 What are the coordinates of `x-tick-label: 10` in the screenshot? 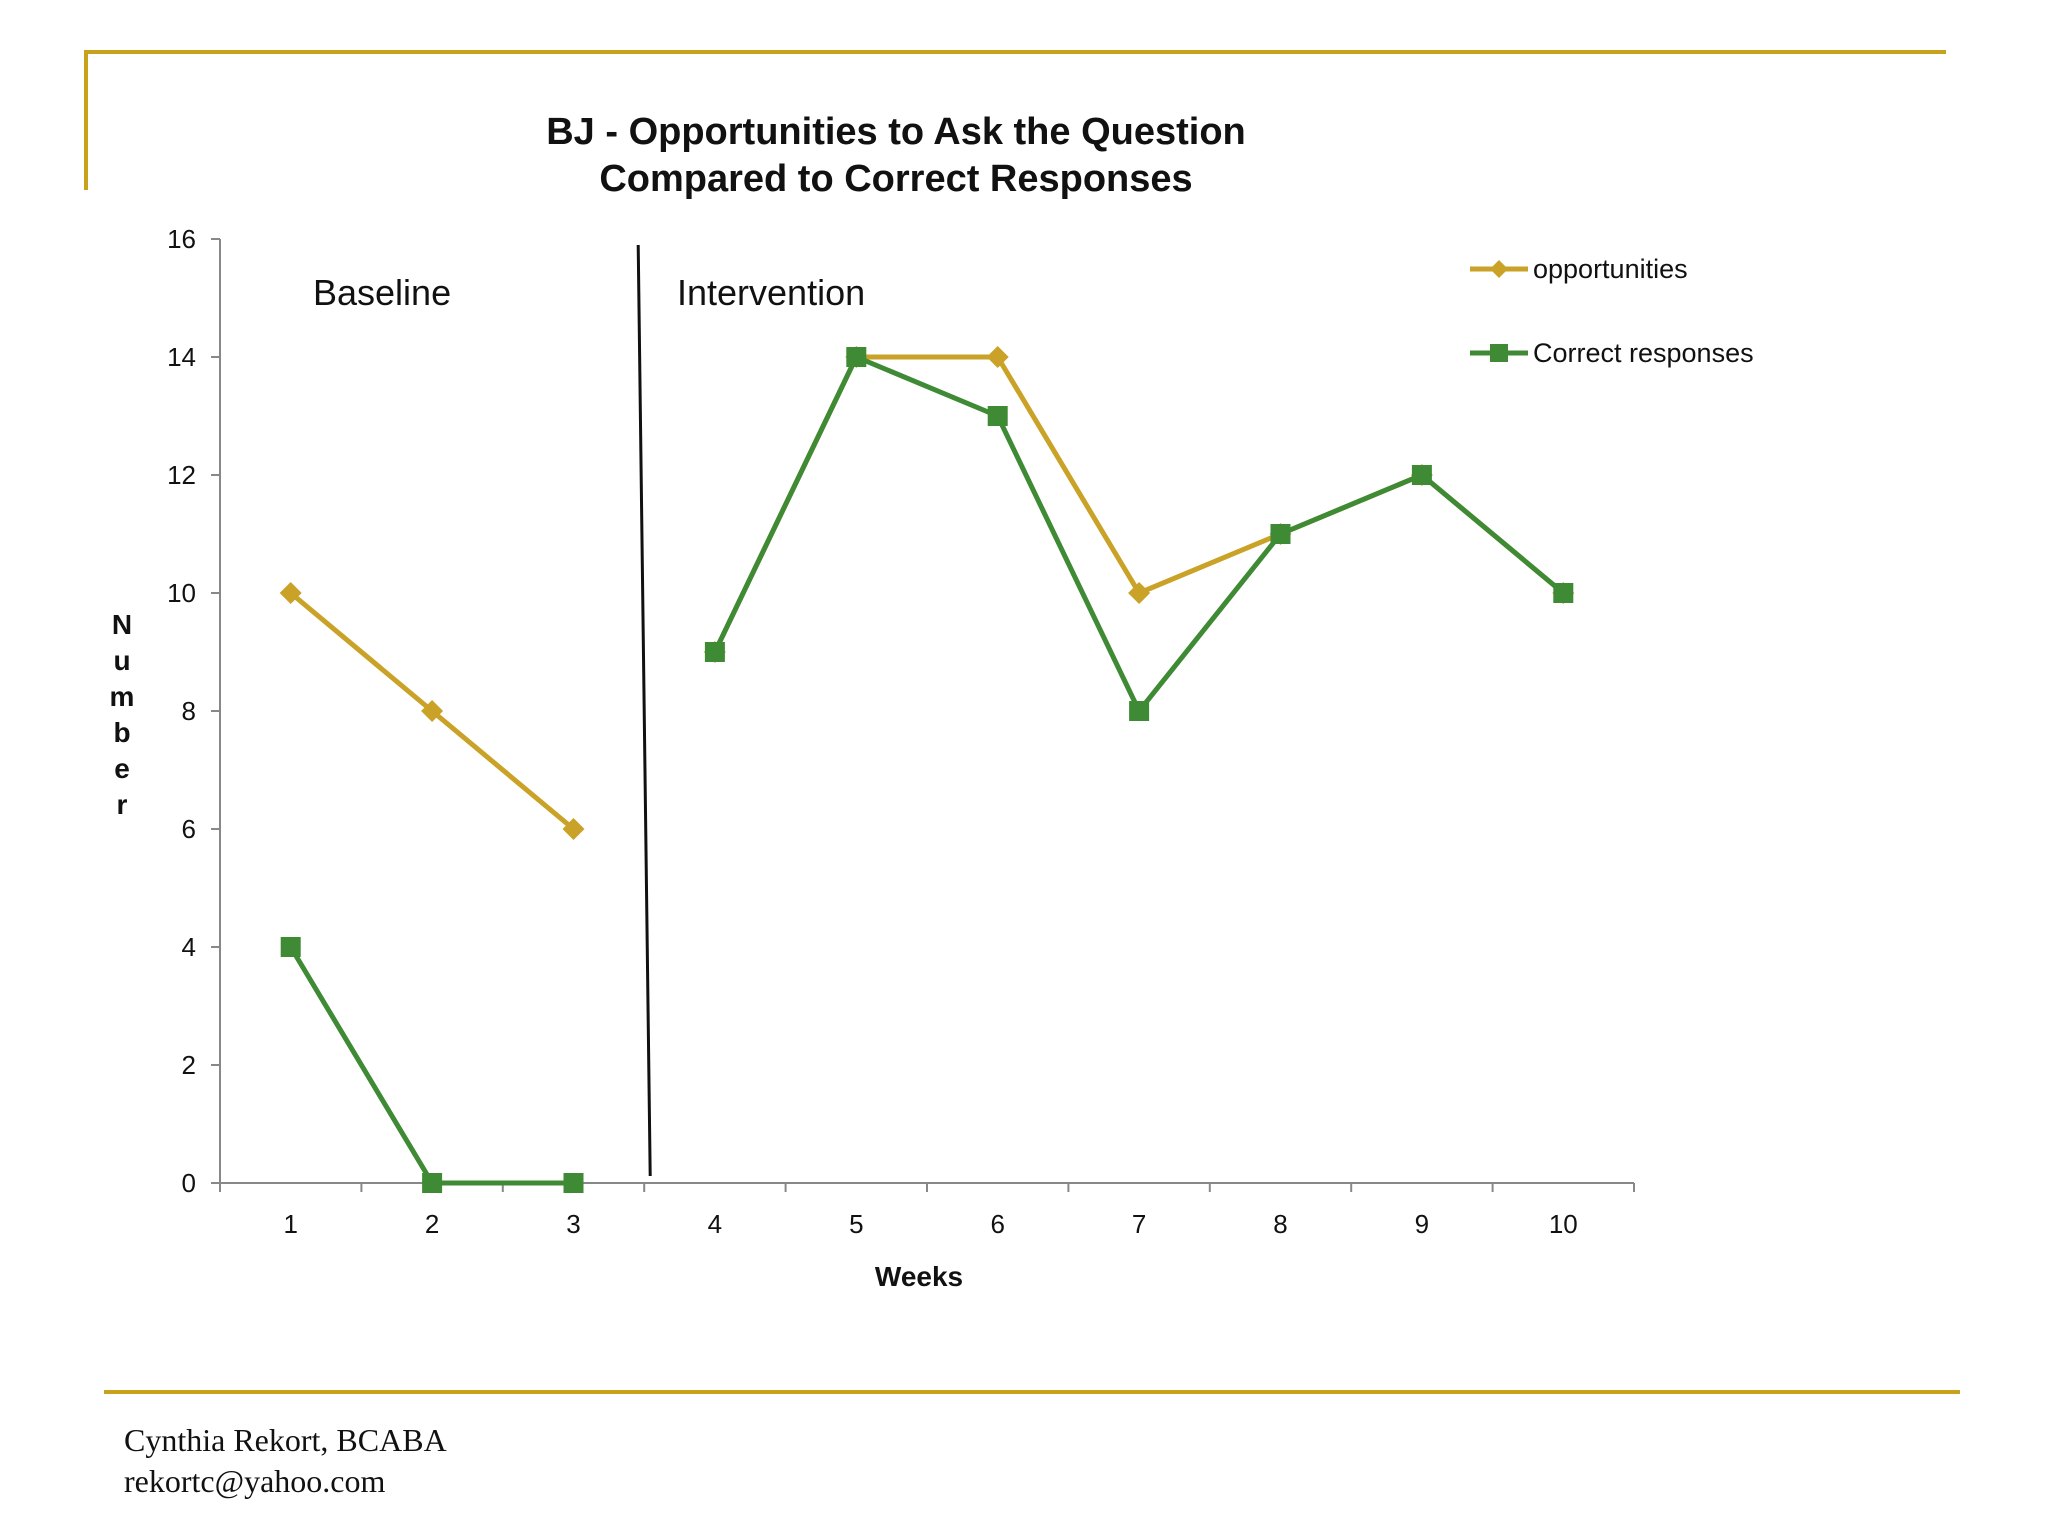 It's located at (1563, 1224).